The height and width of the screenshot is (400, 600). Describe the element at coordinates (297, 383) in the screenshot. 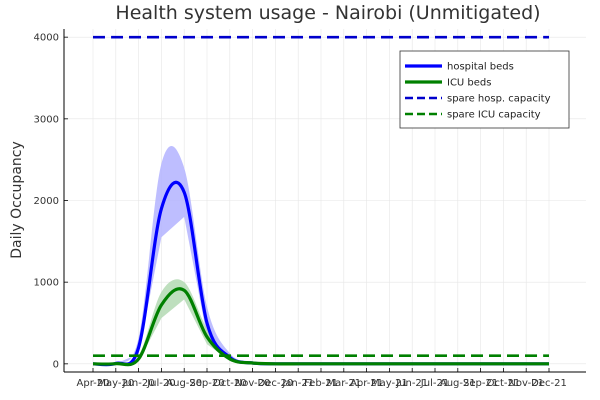

I see `x-tick-label: Jan-21` at that location.